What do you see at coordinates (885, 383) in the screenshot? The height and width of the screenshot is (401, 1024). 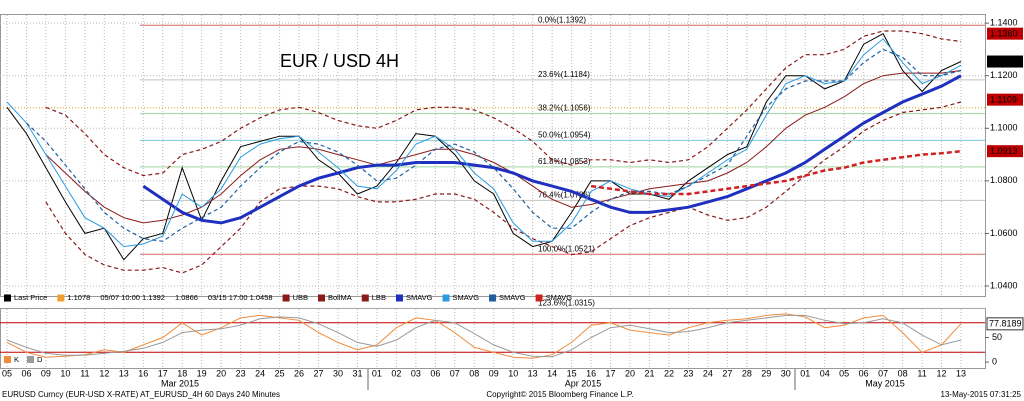 I see `month-label: May 2015` at bounding box center [885, 383].